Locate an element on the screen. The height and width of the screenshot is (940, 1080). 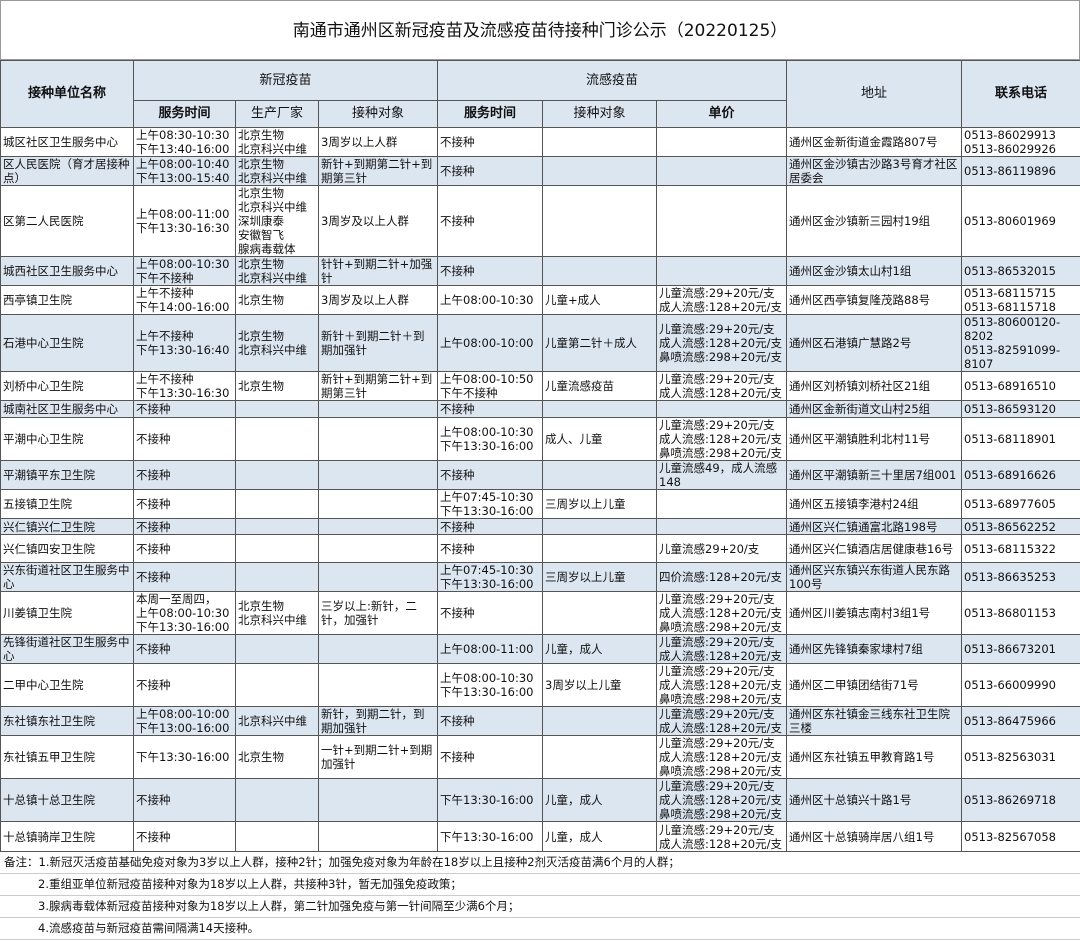
cell-address: 通州区石港镇广慧路2号 is located at coordinates (874, 343).